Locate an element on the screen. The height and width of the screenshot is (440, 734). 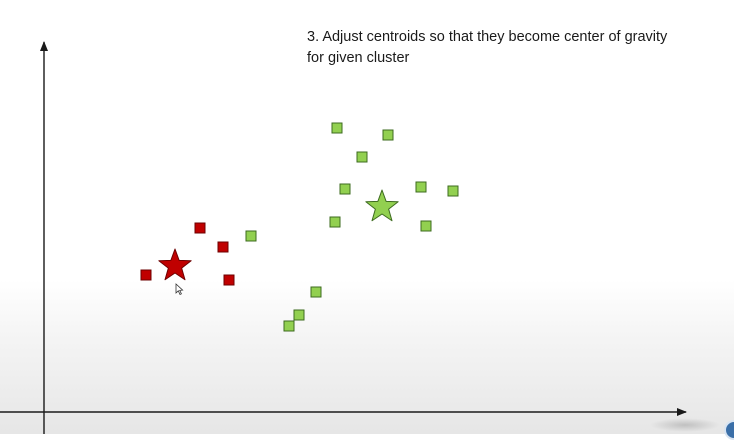
centroids is located at coordinates (278, 235).